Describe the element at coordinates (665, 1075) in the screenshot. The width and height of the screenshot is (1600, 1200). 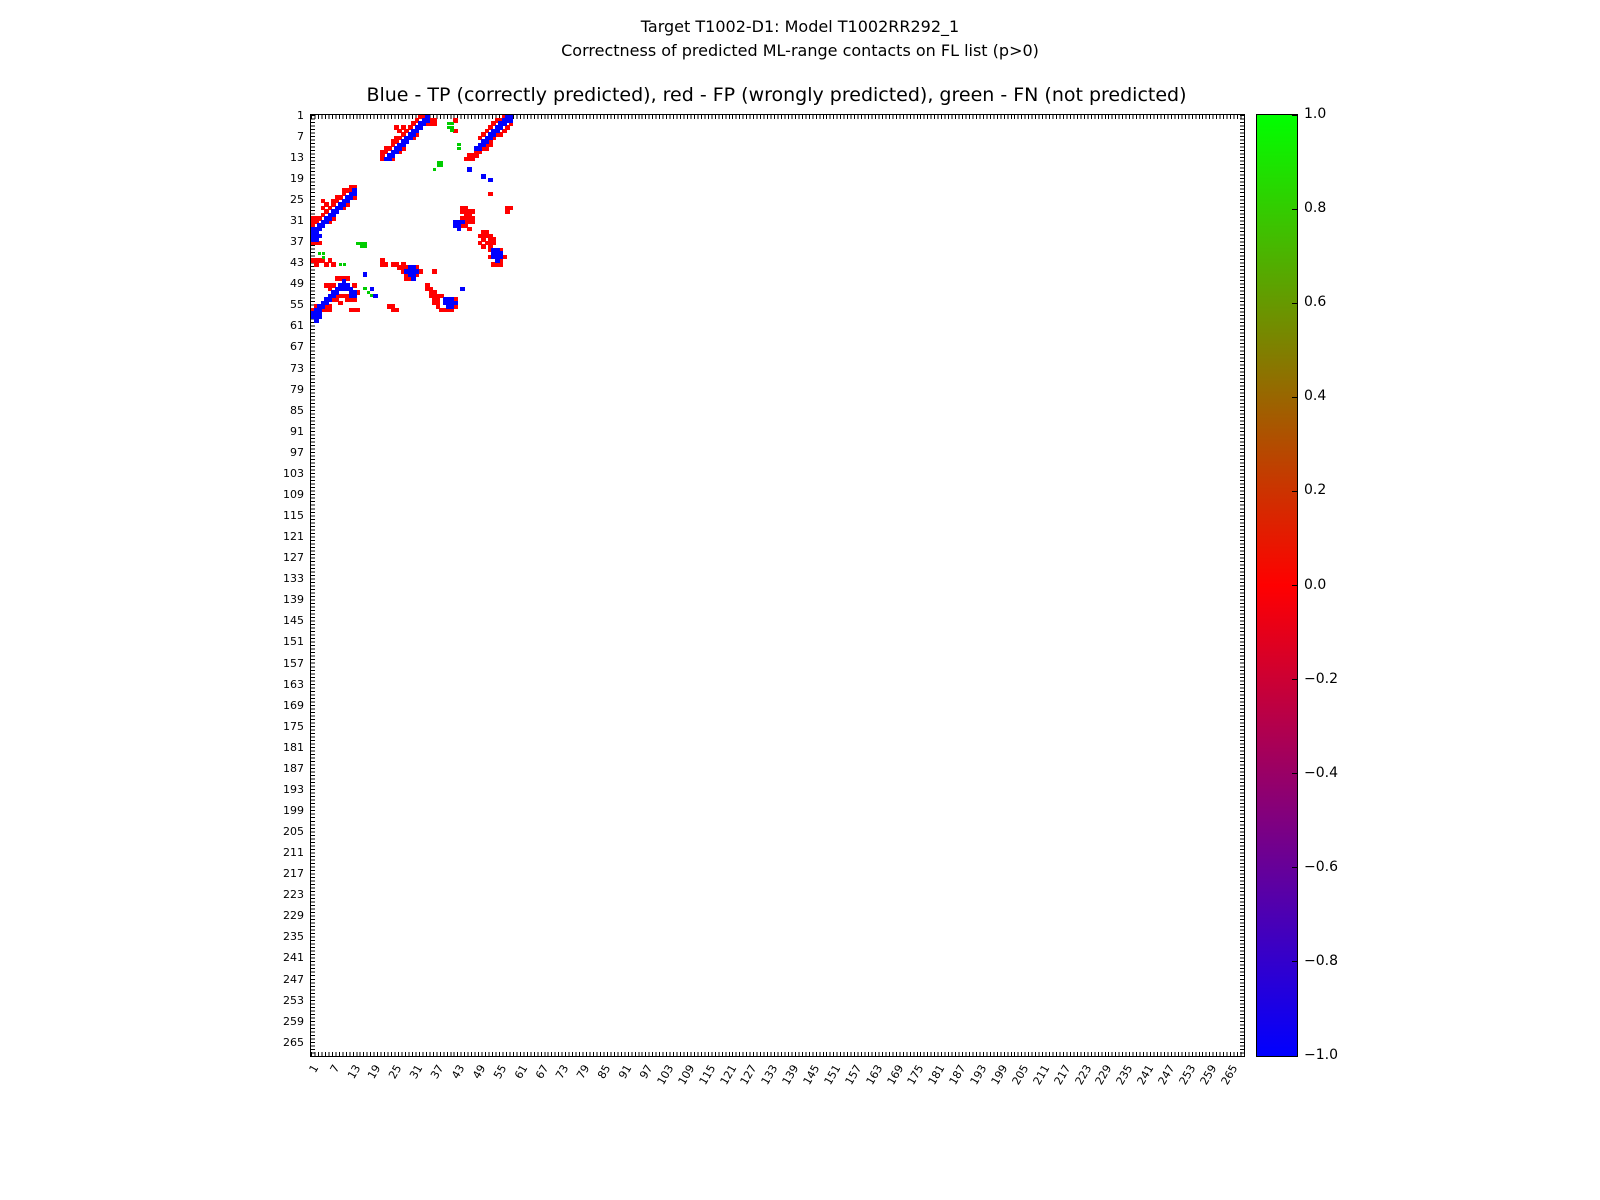
I see `x-tick-label: 103` at that location.